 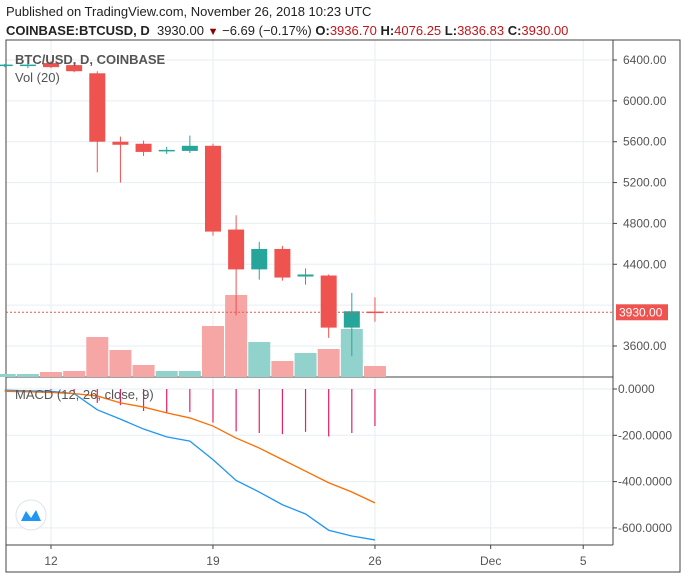 What do you see at coordinates (545, 30) in the screenshot?
I see `close-value: 3930.00` at bounding box center [545, 30].